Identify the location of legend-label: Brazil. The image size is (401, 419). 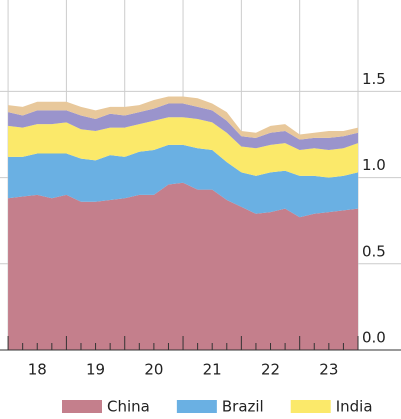
(243, 407).